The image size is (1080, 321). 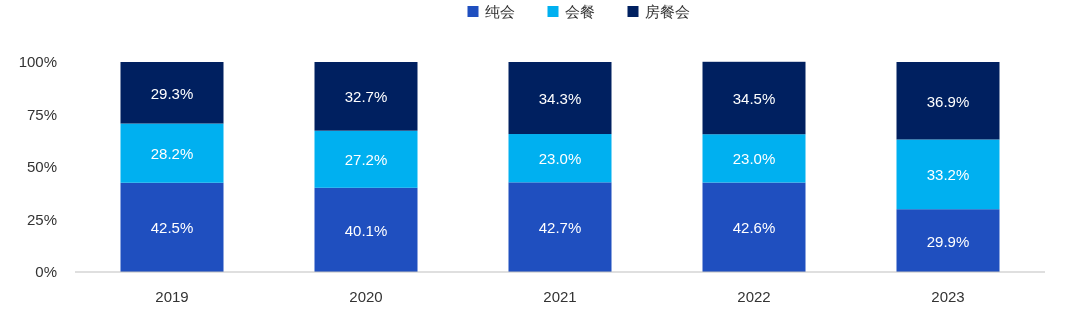 I want to click on y-tick-label: 0%, so click(x=46, y=271).